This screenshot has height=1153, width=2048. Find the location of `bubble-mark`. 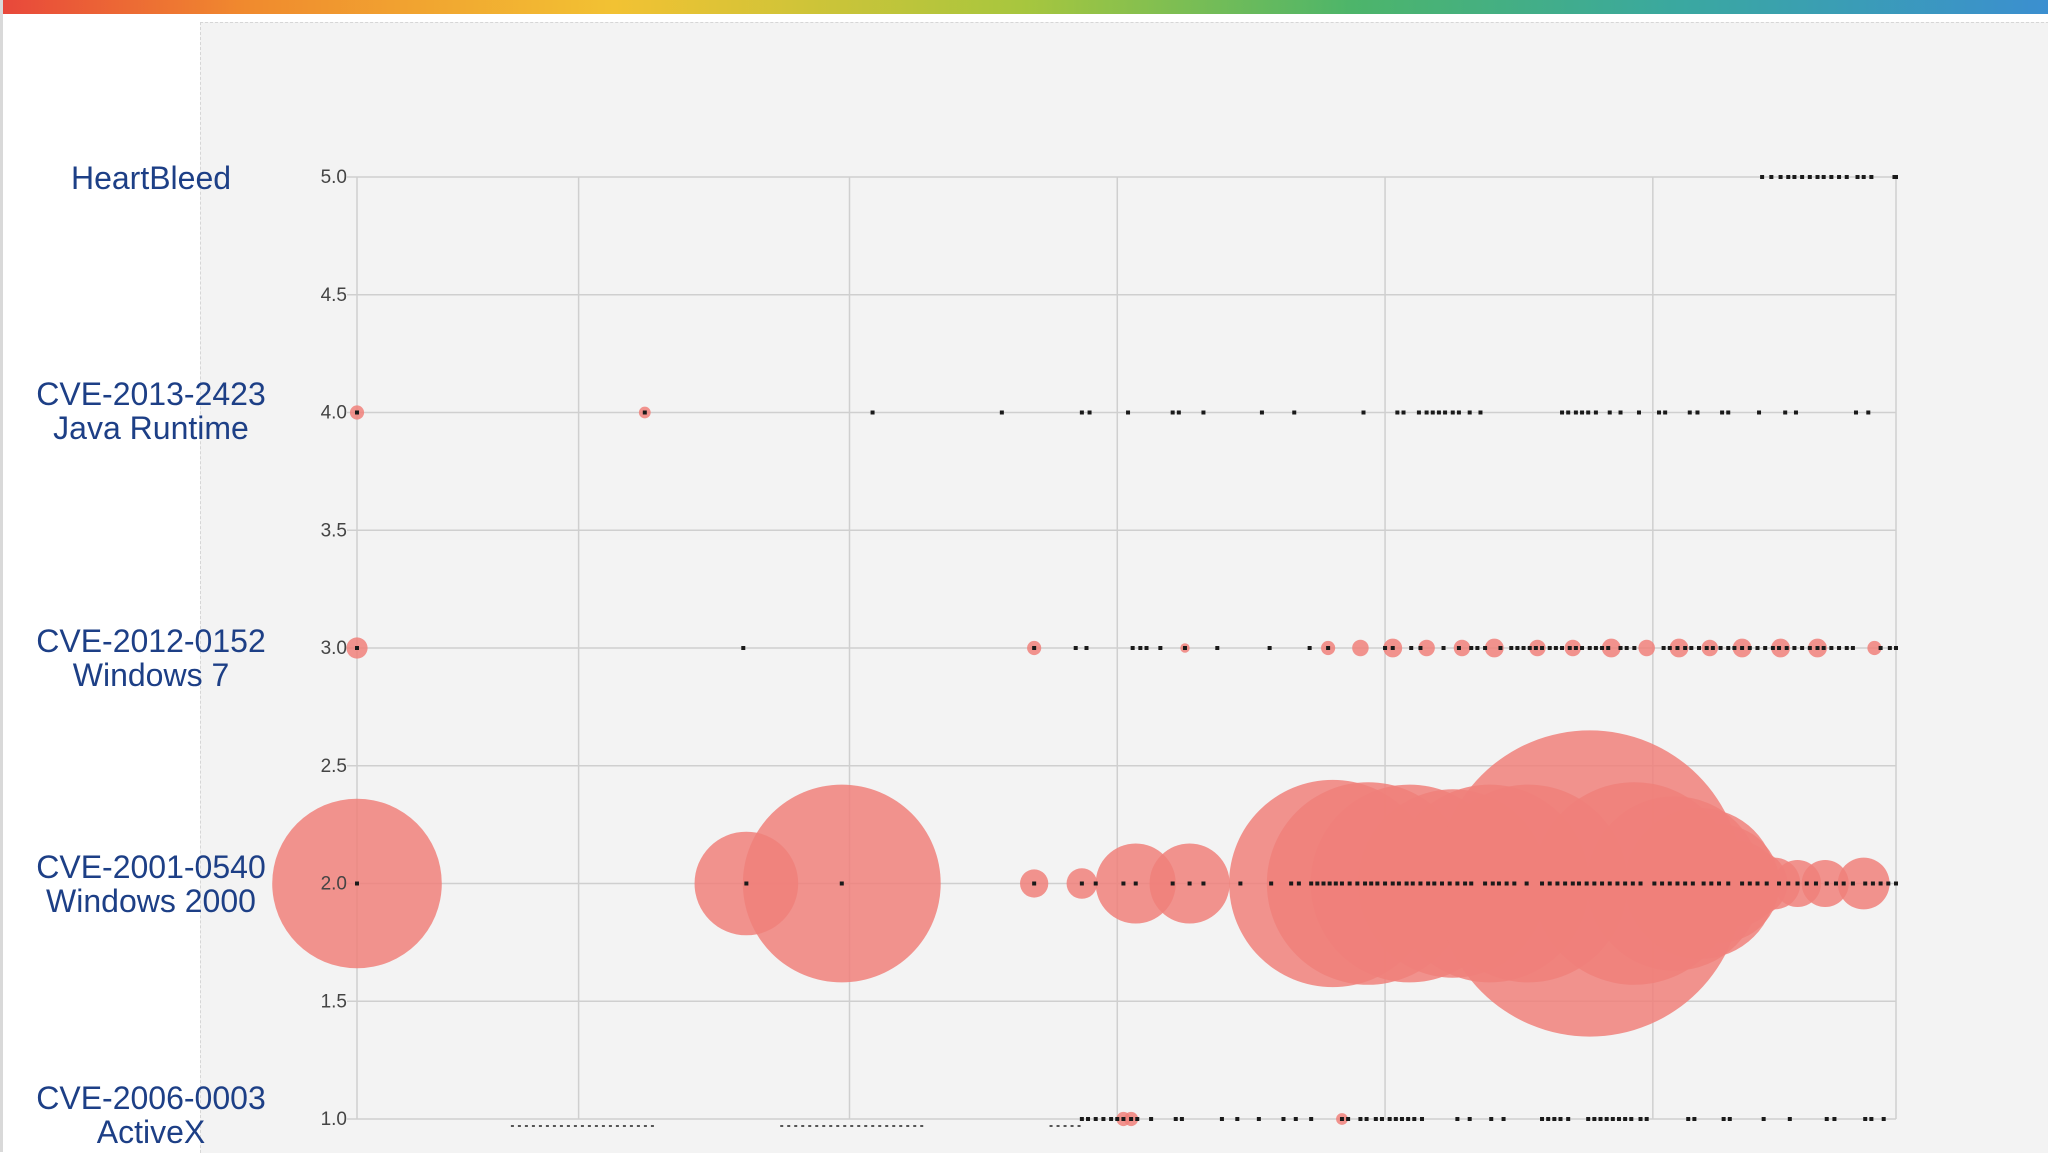

bubble-mark is located at coordinates (1710, 648).